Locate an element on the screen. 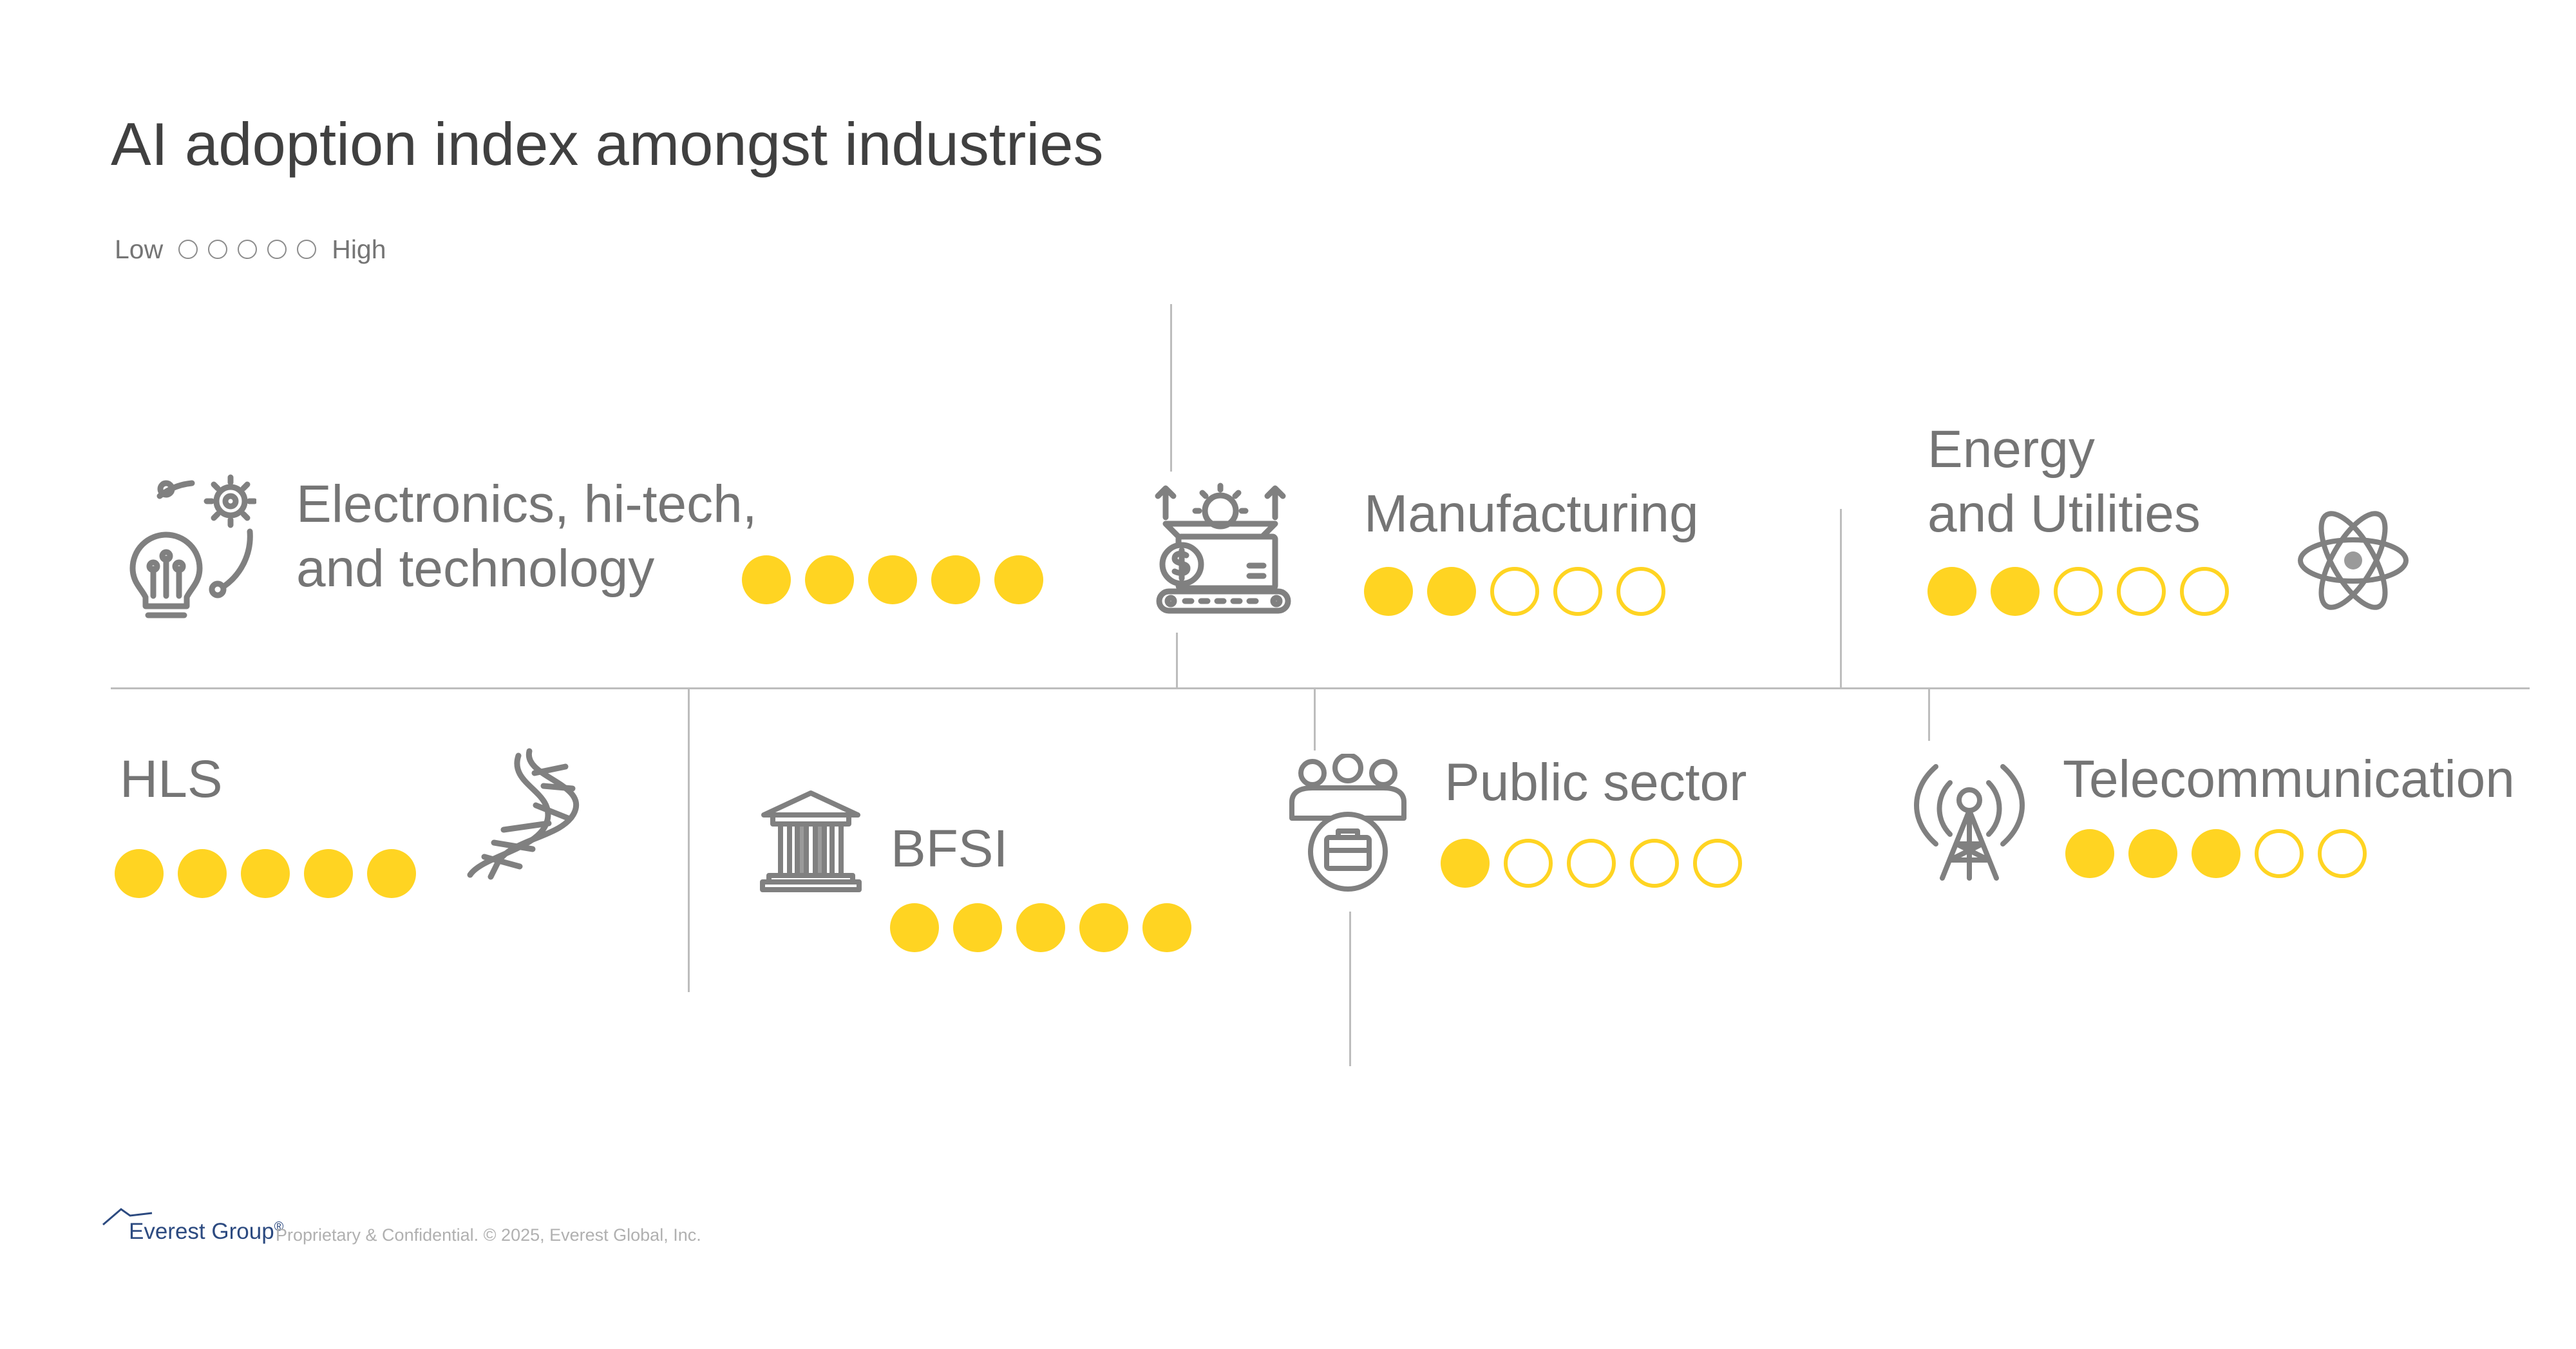  horizontal-divider is located at coordinates (1320, 688).